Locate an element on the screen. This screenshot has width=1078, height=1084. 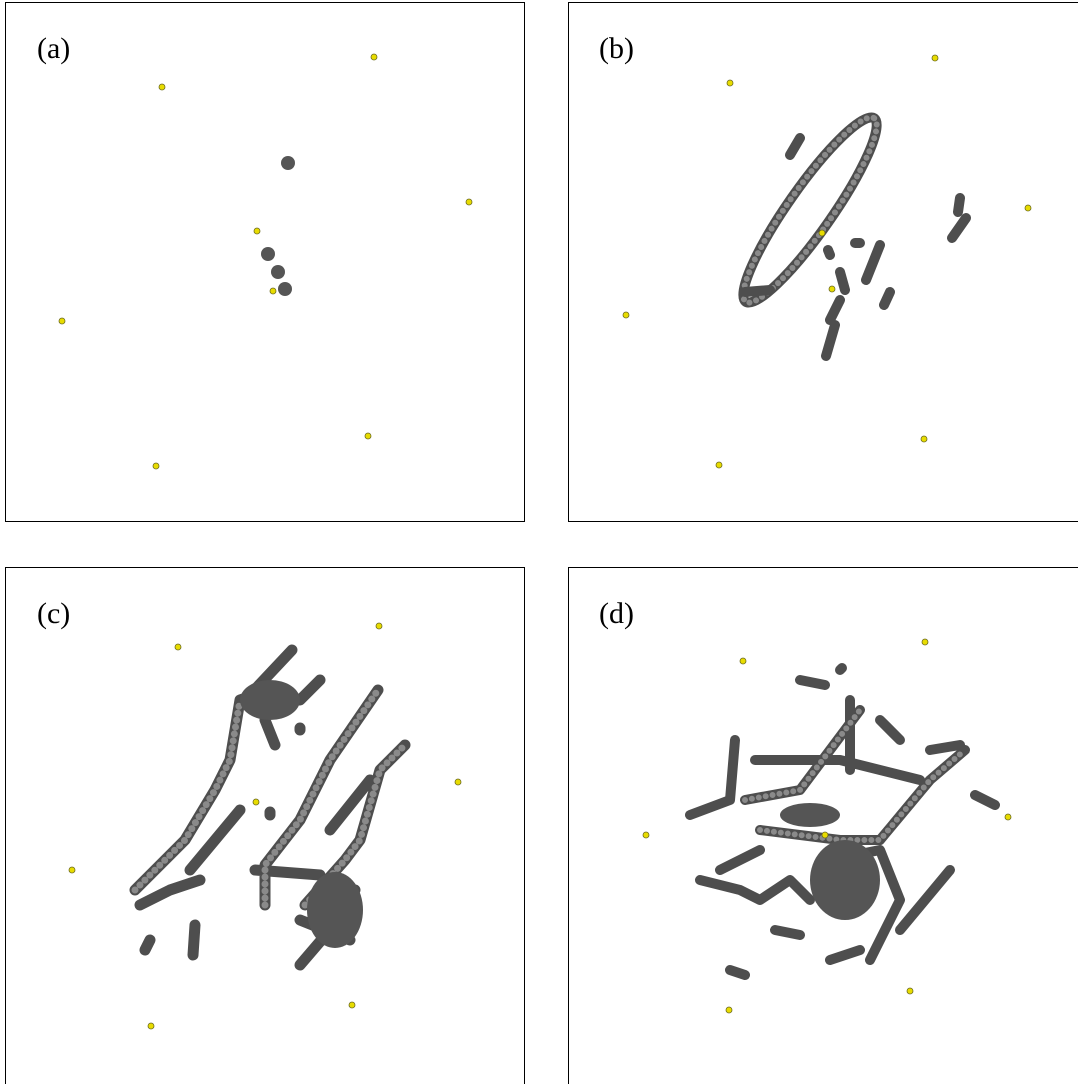
panel-label: (d) is located at coordinates (616, 613).